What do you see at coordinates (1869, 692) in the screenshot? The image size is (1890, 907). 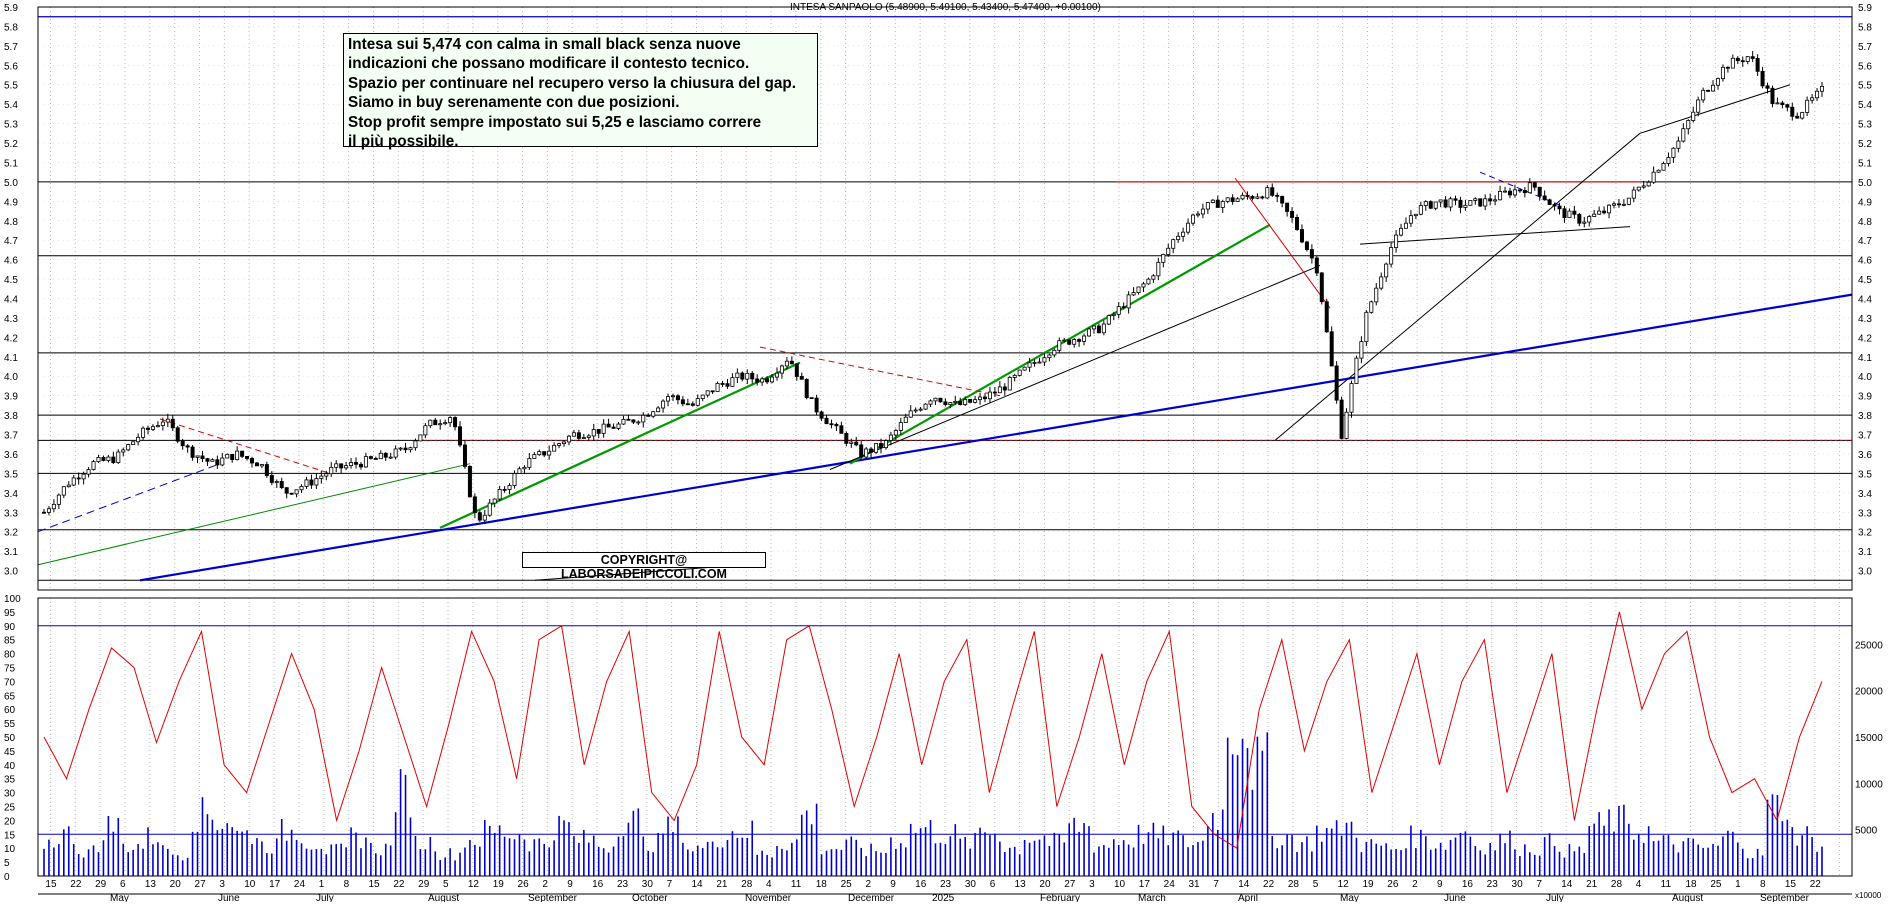 I see `volume-tick-label: 20000` at bounding box center [1869, 692].